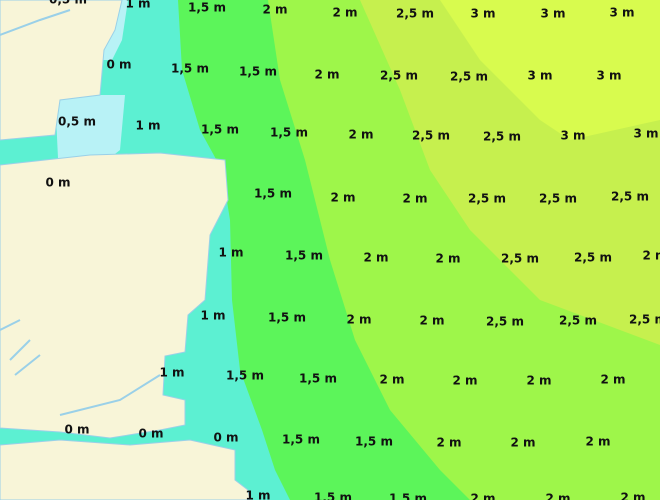 Image resolution: width=660 pixels, height=500 pixels. I want to click on zone-shallow, so click(90, 126).